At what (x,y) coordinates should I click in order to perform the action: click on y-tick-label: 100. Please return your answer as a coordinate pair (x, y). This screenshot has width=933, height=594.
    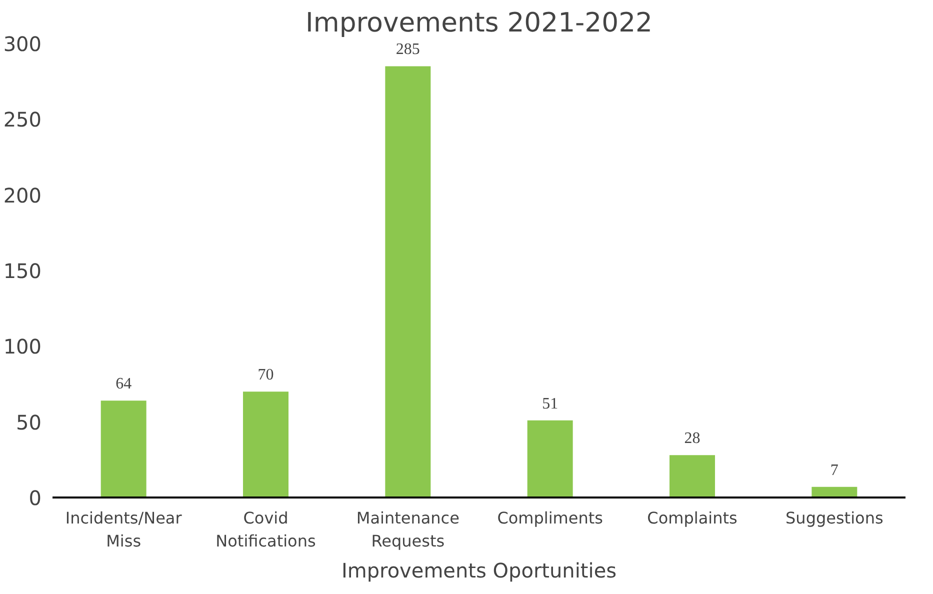
    Looking at the image, I should click on (22, 346).